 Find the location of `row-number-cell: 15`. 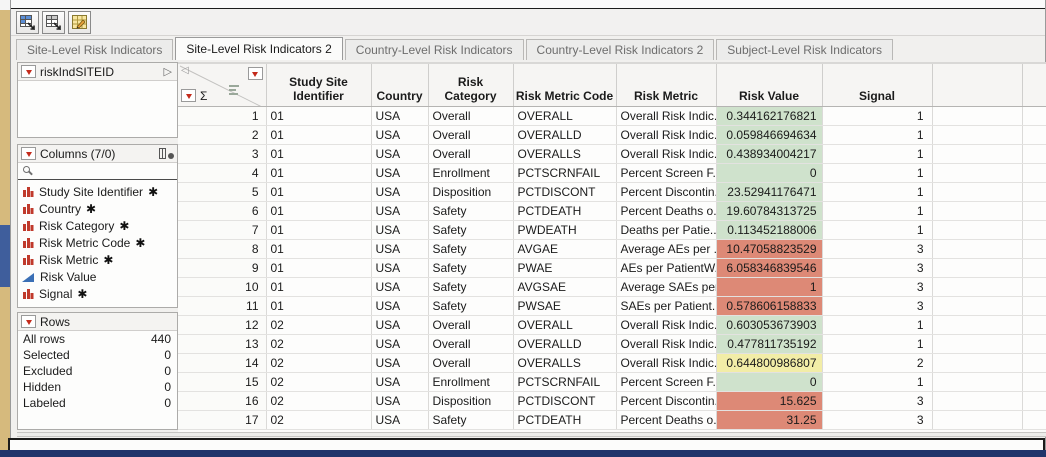

row-number-cell: 15 is located at coordinates (222, 382).